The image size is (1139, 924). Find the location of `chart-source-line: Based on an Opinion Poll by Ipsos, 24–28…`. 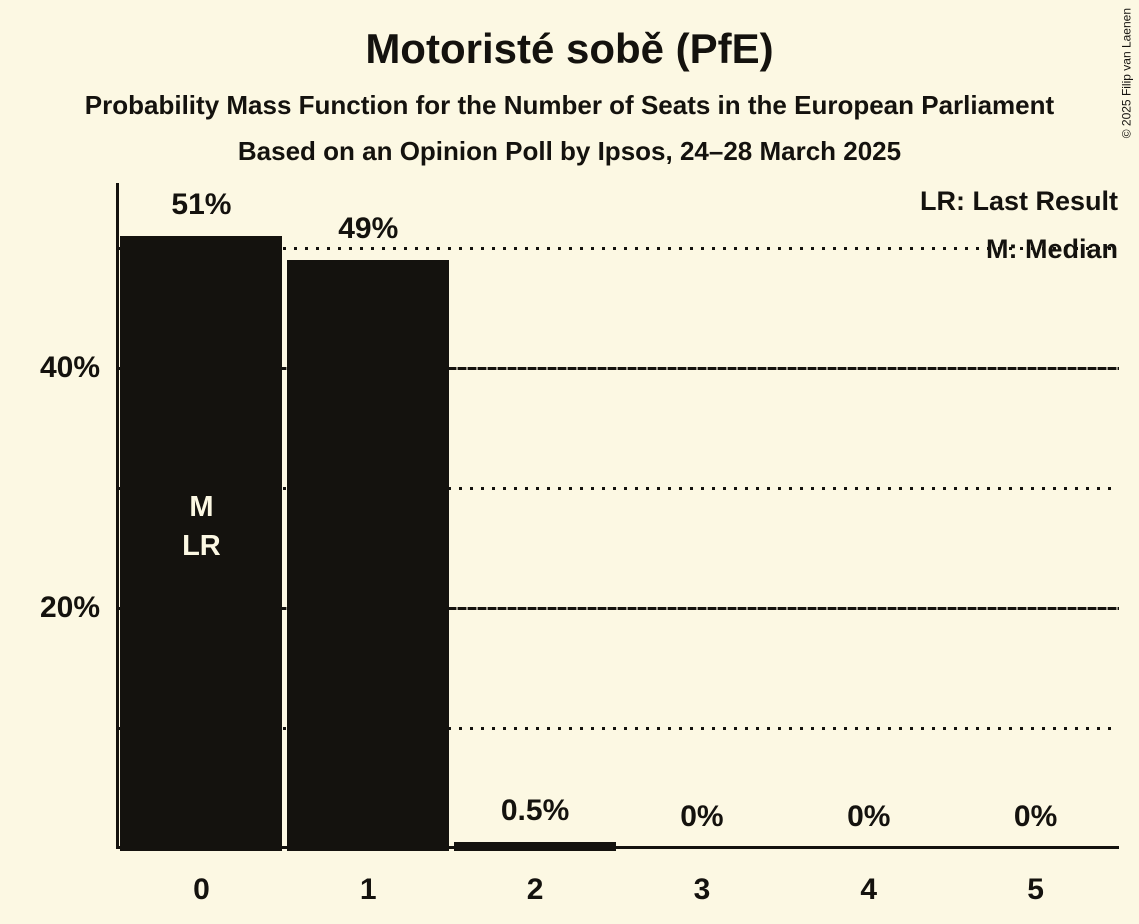

chart-source-line: Based on an Opinion Poll by Ipsos, 24–28… is located at coordinates (569, 151).